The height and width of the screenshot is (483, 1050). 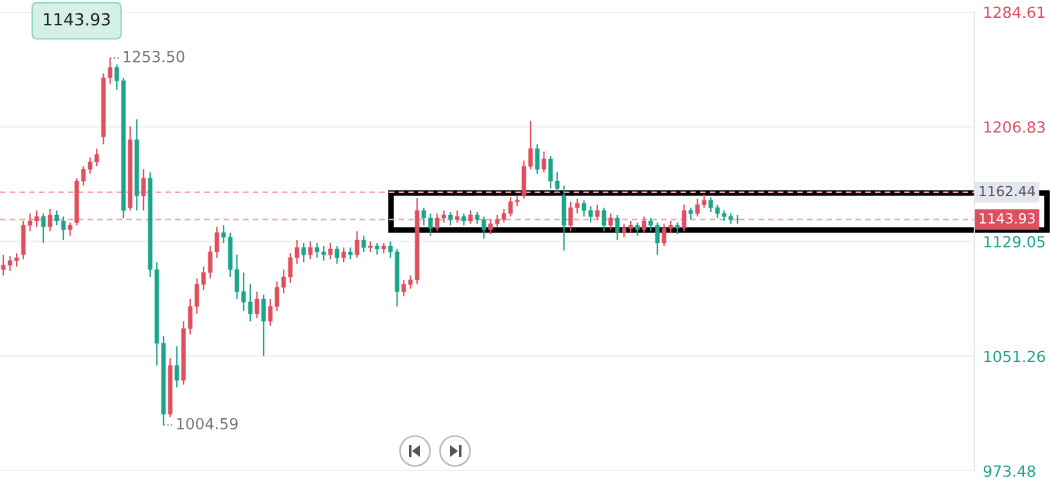 I want to click on y-tick-label: 1129.05, so click(x=1014, y=241).